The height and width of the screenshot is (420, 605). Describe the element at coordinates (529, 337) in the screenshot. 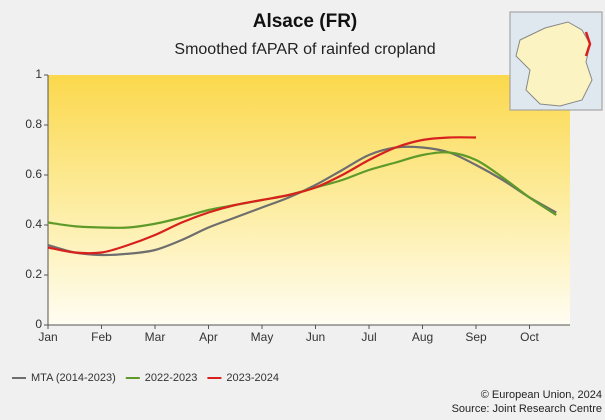

I see `x-tick-label: Oct` at that location.